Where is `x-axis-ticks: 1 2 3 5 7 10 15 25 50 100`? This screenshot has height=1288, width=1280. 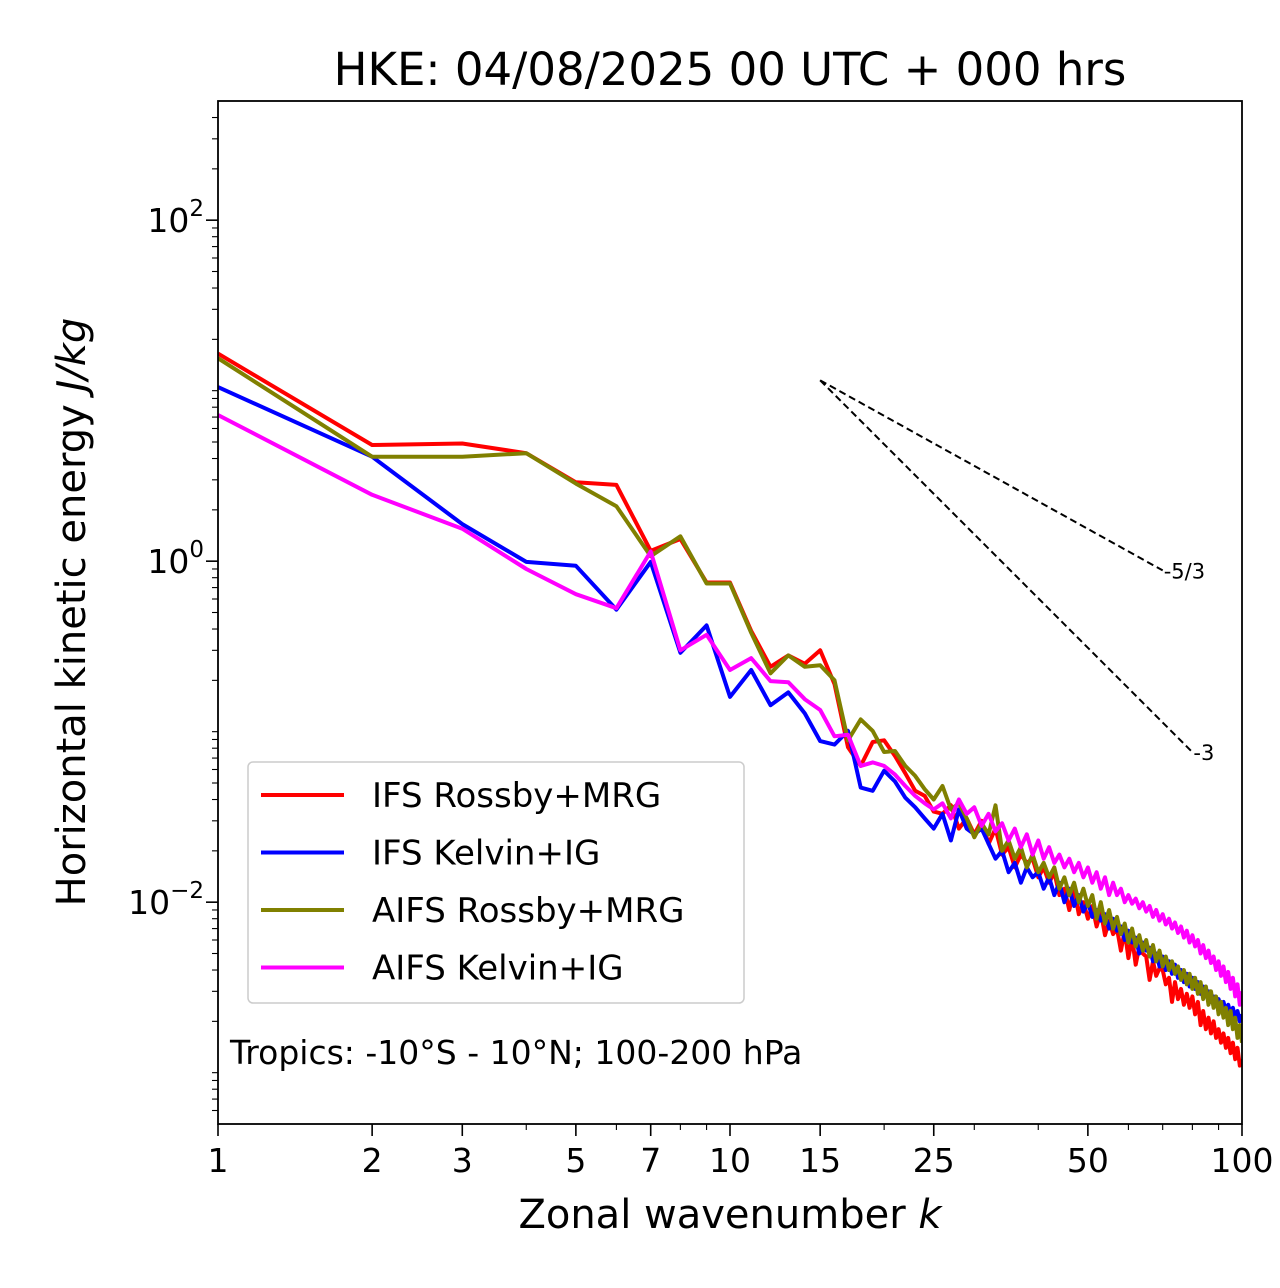
x-axis-ticks: 1 2 3 5 7 10 15 25 50 100 is located at coordinates (741, 1152).